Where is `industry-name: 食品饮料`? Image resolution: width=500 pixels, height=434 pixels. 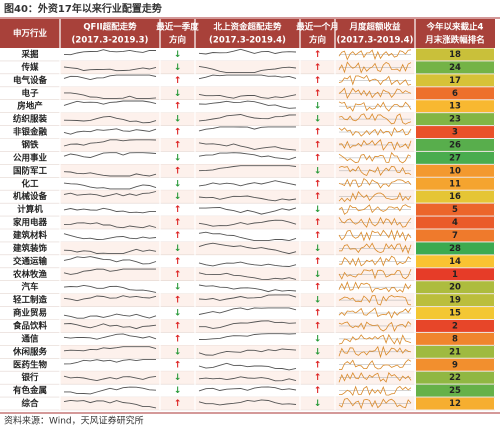
industry-name: 食品饮料 is located at coordinates (30, 325).